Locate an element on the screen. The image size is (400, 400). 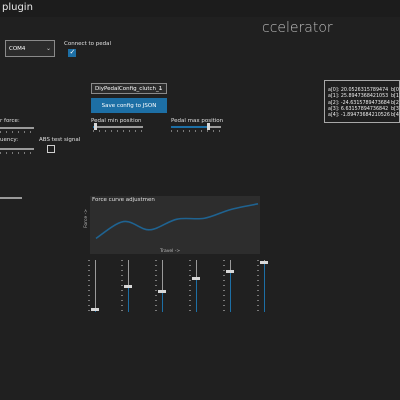
readout-b-line: b[0]: is located at coordinates (395, 90).